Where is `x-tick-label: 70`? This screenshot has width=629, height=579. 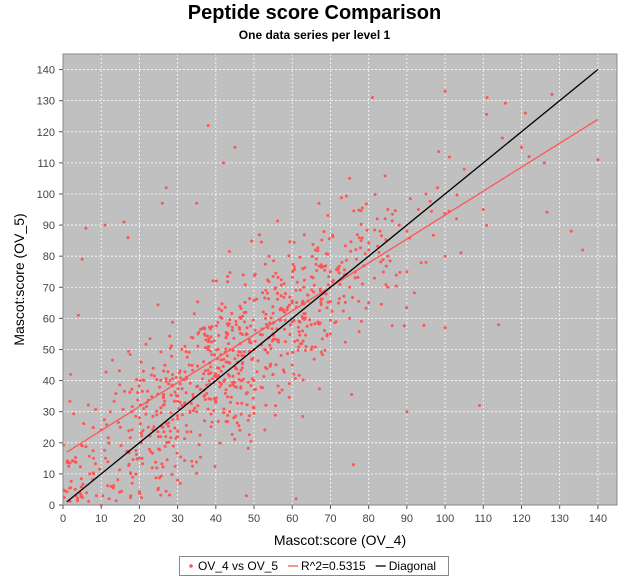
x-tick-label: 70 is located at coordinates (330, 519).